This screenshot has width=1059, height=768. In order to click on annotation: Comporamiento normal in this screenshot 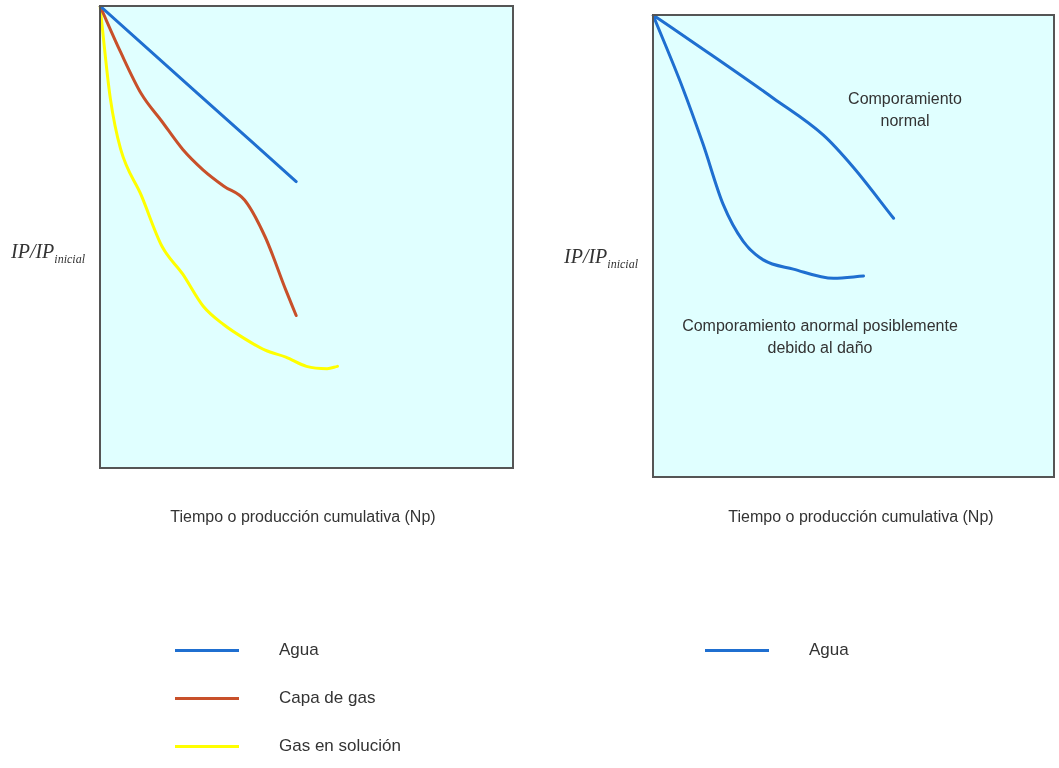, I will do `click(905, 110)`.